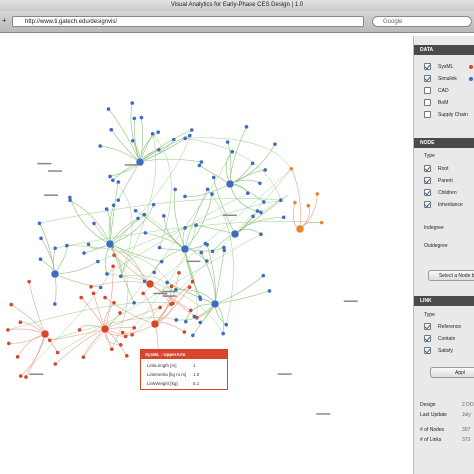 The width and height of the screenshot is (474, 474). I want to click on stat-value: 2 DO, so click(468, 405).